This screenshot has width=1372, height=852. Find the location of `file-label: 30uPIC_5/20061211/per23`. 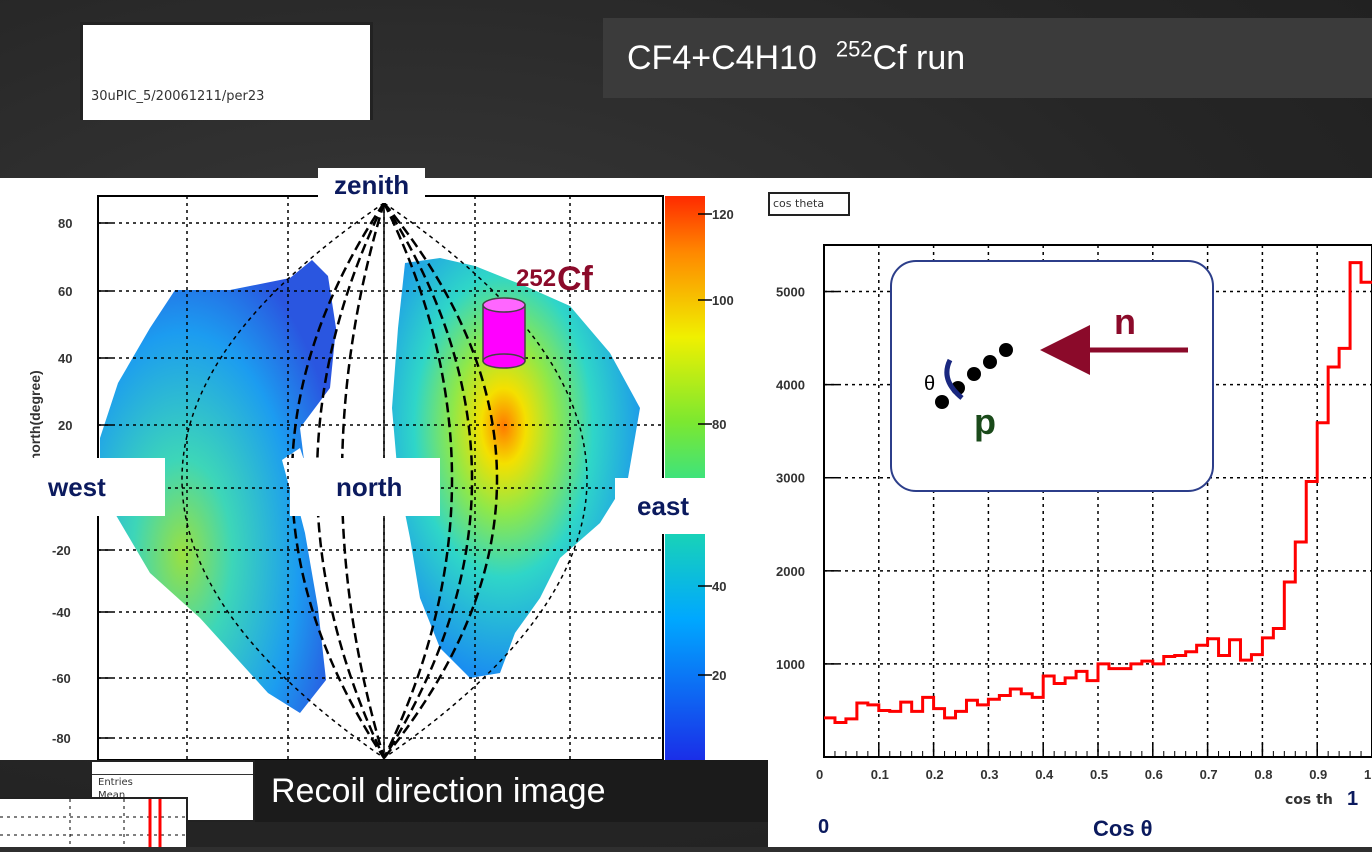

file-label: 30uPIC_5/20061211/per23 is located at coordinates (178, 96).